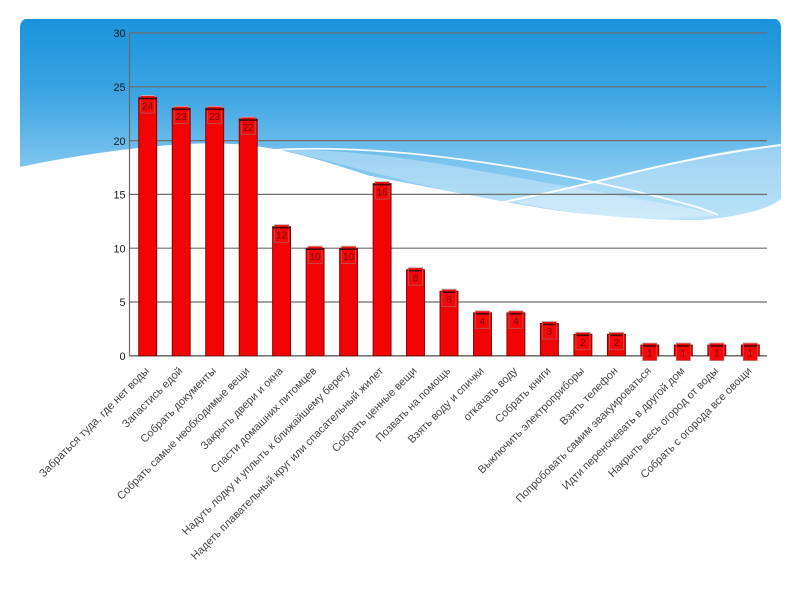 This screenshot has height=600, width=800. Describe the element at coordinates (119, 88) in the screenshot. I see `svg-text: 25` at that location.